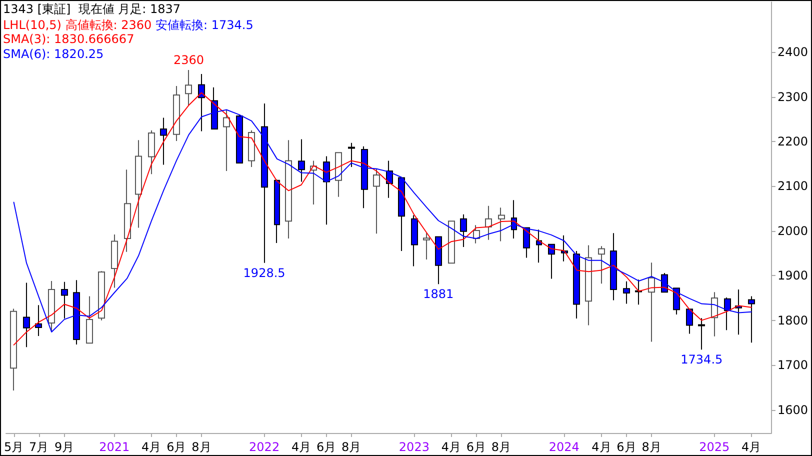 The width and height of the screenshot is (812, 456). I want to click on annotation: LHL(10,5) 高値転換: 2360, so click(77, 25).